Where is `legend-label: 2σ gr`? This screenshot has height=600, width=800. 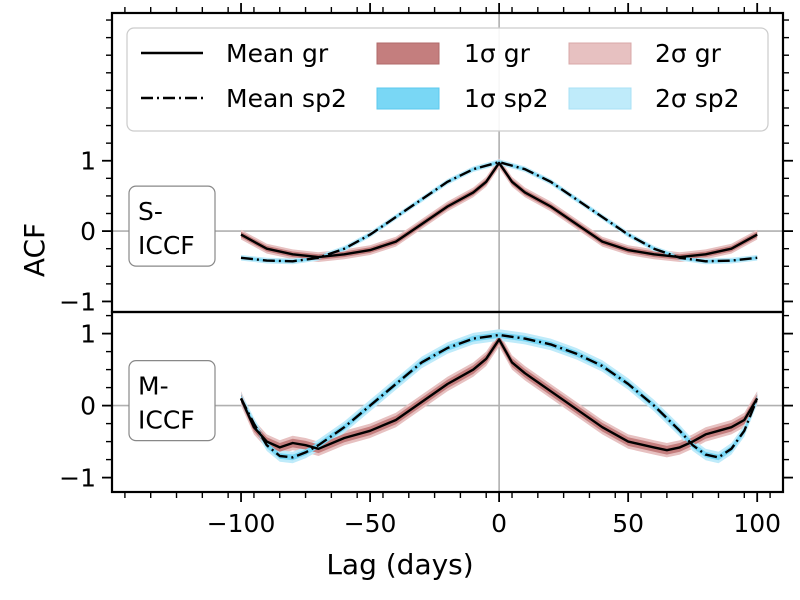
legend-label: 2σ gr is located at coordinates (688, 53).